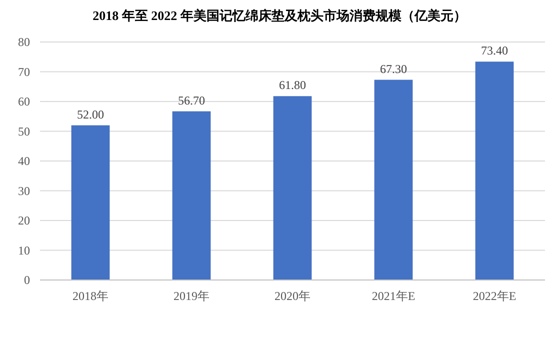 The height and width of the screenshot is (338, 559). Describe the element at coordinates (279, 15) in the screenshot. I see `chart-title: 2018 年至 2022 年美国记忆绵床垫及枕头市场消费规模（亿美元）` at that location.